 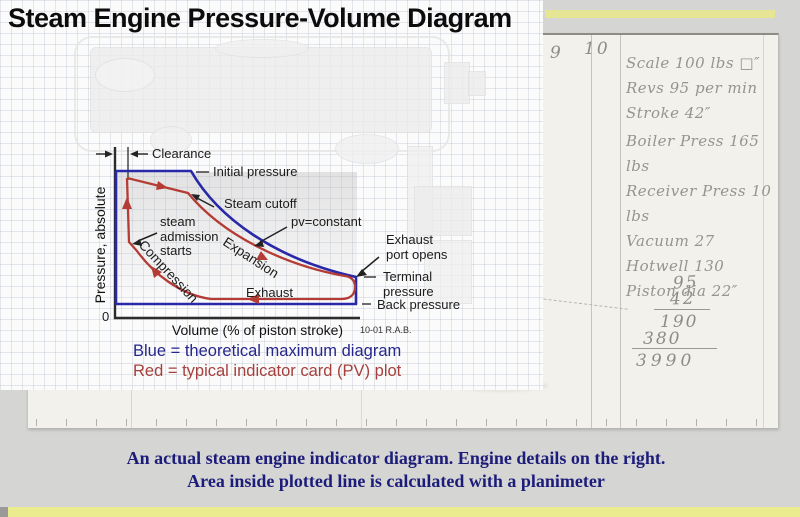 I want to click on engine-valve-chest, so click(x=443, y=211).